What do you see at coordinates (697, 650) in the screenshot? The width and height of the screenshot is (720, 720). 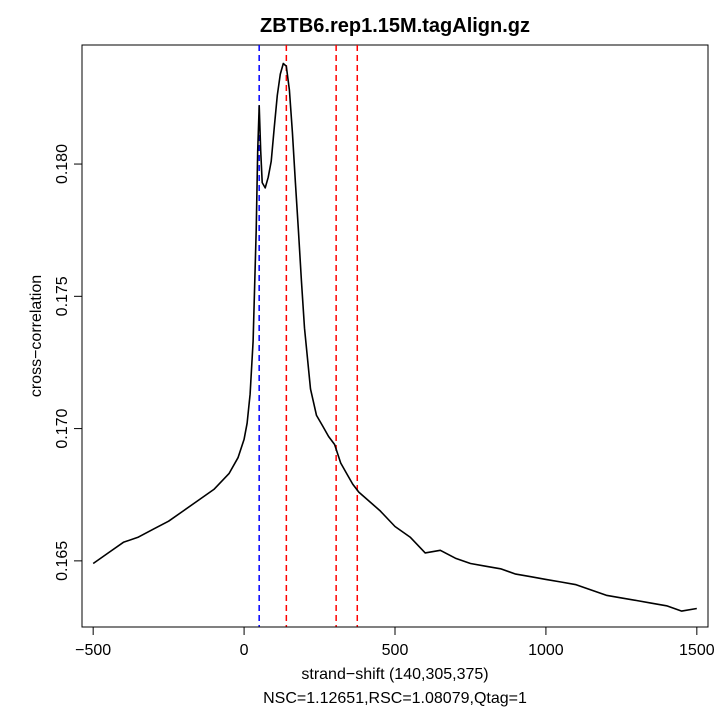 I see `x-tick-label: 1500` at bounding box center [697, 650].